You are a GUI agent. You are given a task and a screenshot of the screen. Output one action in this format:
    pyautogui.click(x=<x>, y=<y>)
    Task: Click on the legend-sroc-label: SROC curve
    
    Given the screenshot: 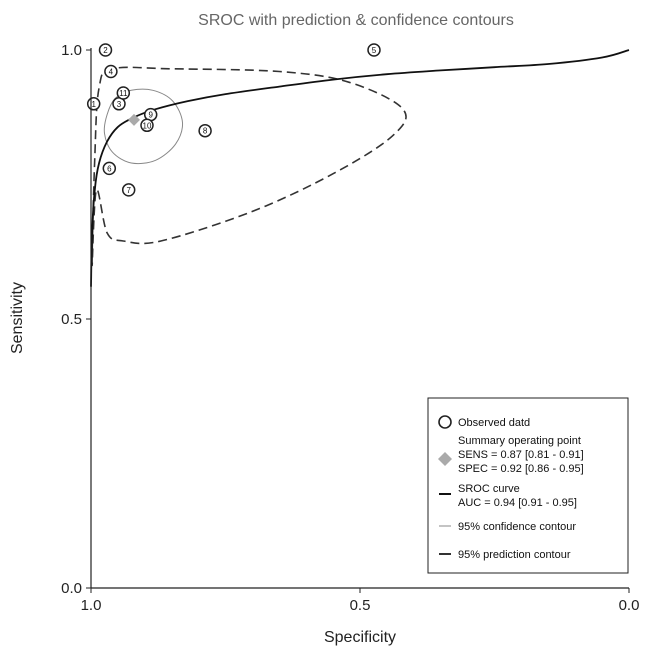 What is the action you would take?
    pyautogui.click(x=489, y=489)
    